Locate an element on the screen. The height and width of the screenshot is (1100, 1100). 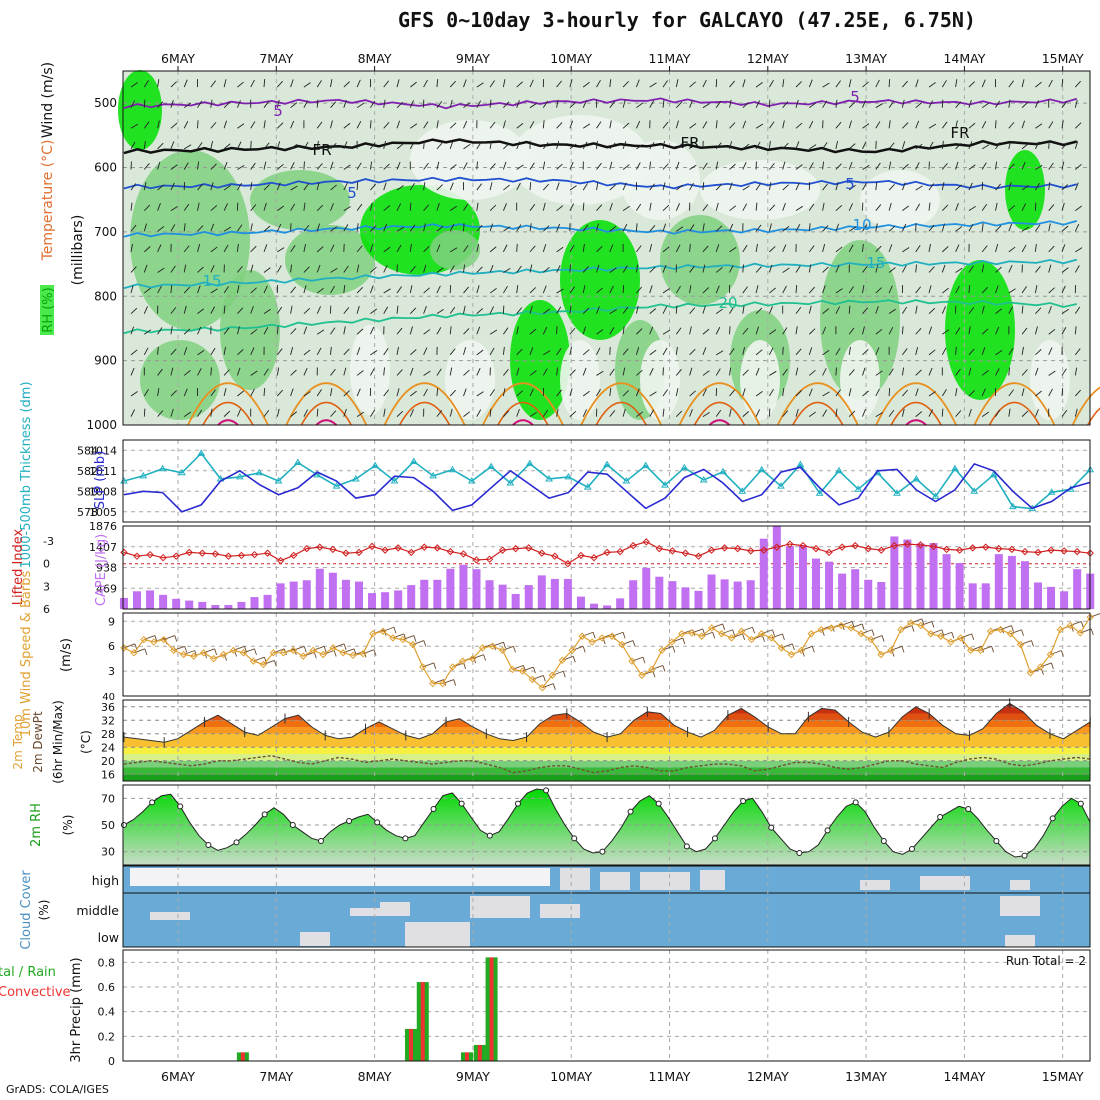
isotherm-line is located at coordinates (600, 103).